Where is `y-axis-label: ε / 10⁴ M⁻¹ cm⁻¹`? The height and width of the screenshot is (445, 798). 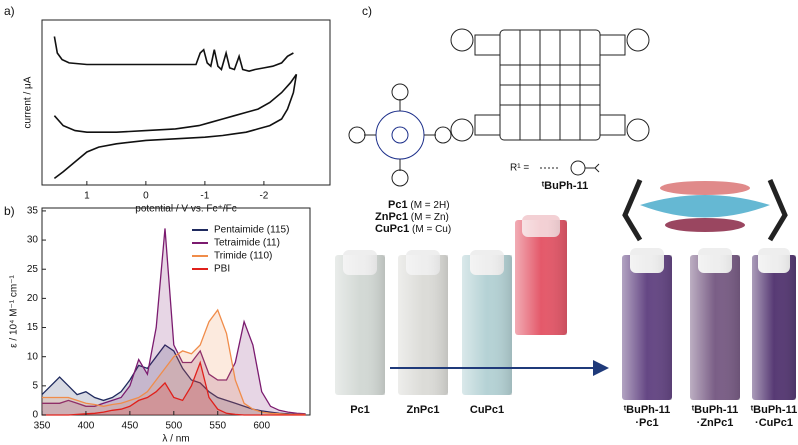 y-axis-label: ε / 10⁴ M⁻¹ cm⁻¹ is located at coordinates (14, 311).